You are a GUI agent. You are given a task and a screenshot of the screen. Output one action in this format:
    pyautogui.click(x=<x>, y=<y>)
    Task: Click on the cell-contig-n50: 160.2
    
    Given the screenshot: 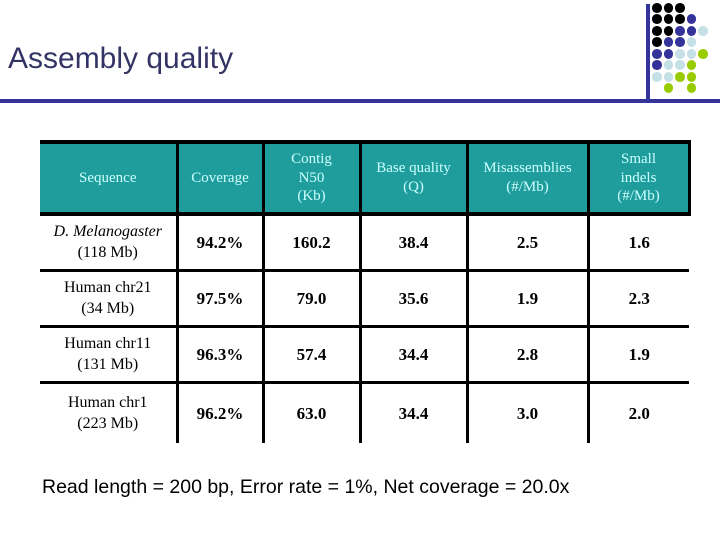 What is the action you would take?
    pyautogui.click(x=310, y=242)
    